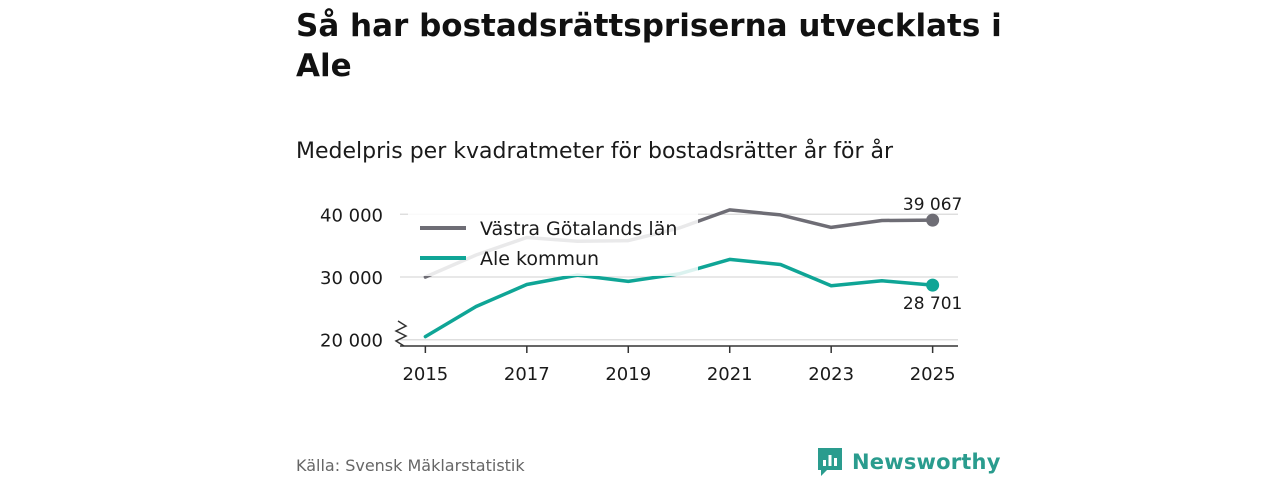 This screenshot has height=480, width=1280. I want to click on newsworthy-logo-icon, so click(830, 462).